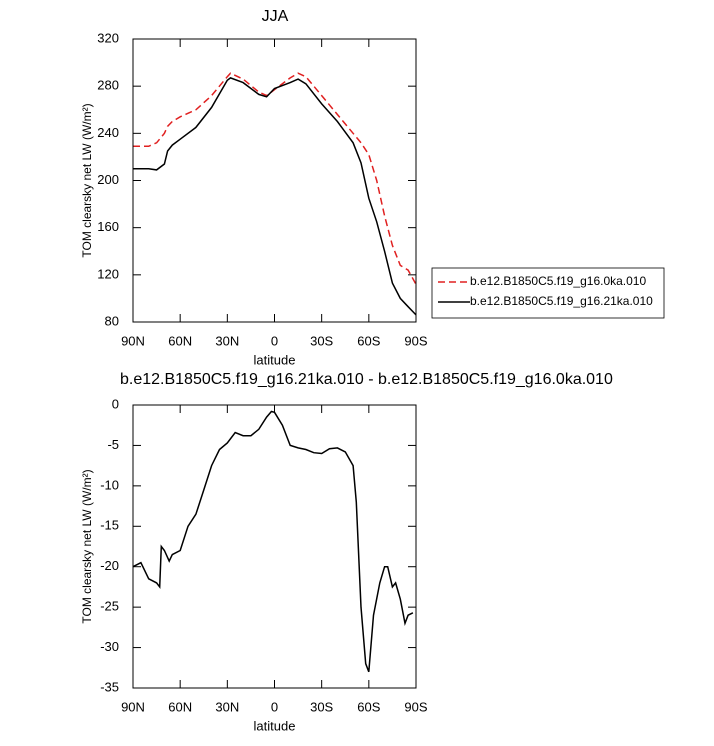 The height and width of the screenshot is (746, 714). Describe the element at coordinates (109, 646) in the screenshot. I see `y-tick-label: -30` at that location.